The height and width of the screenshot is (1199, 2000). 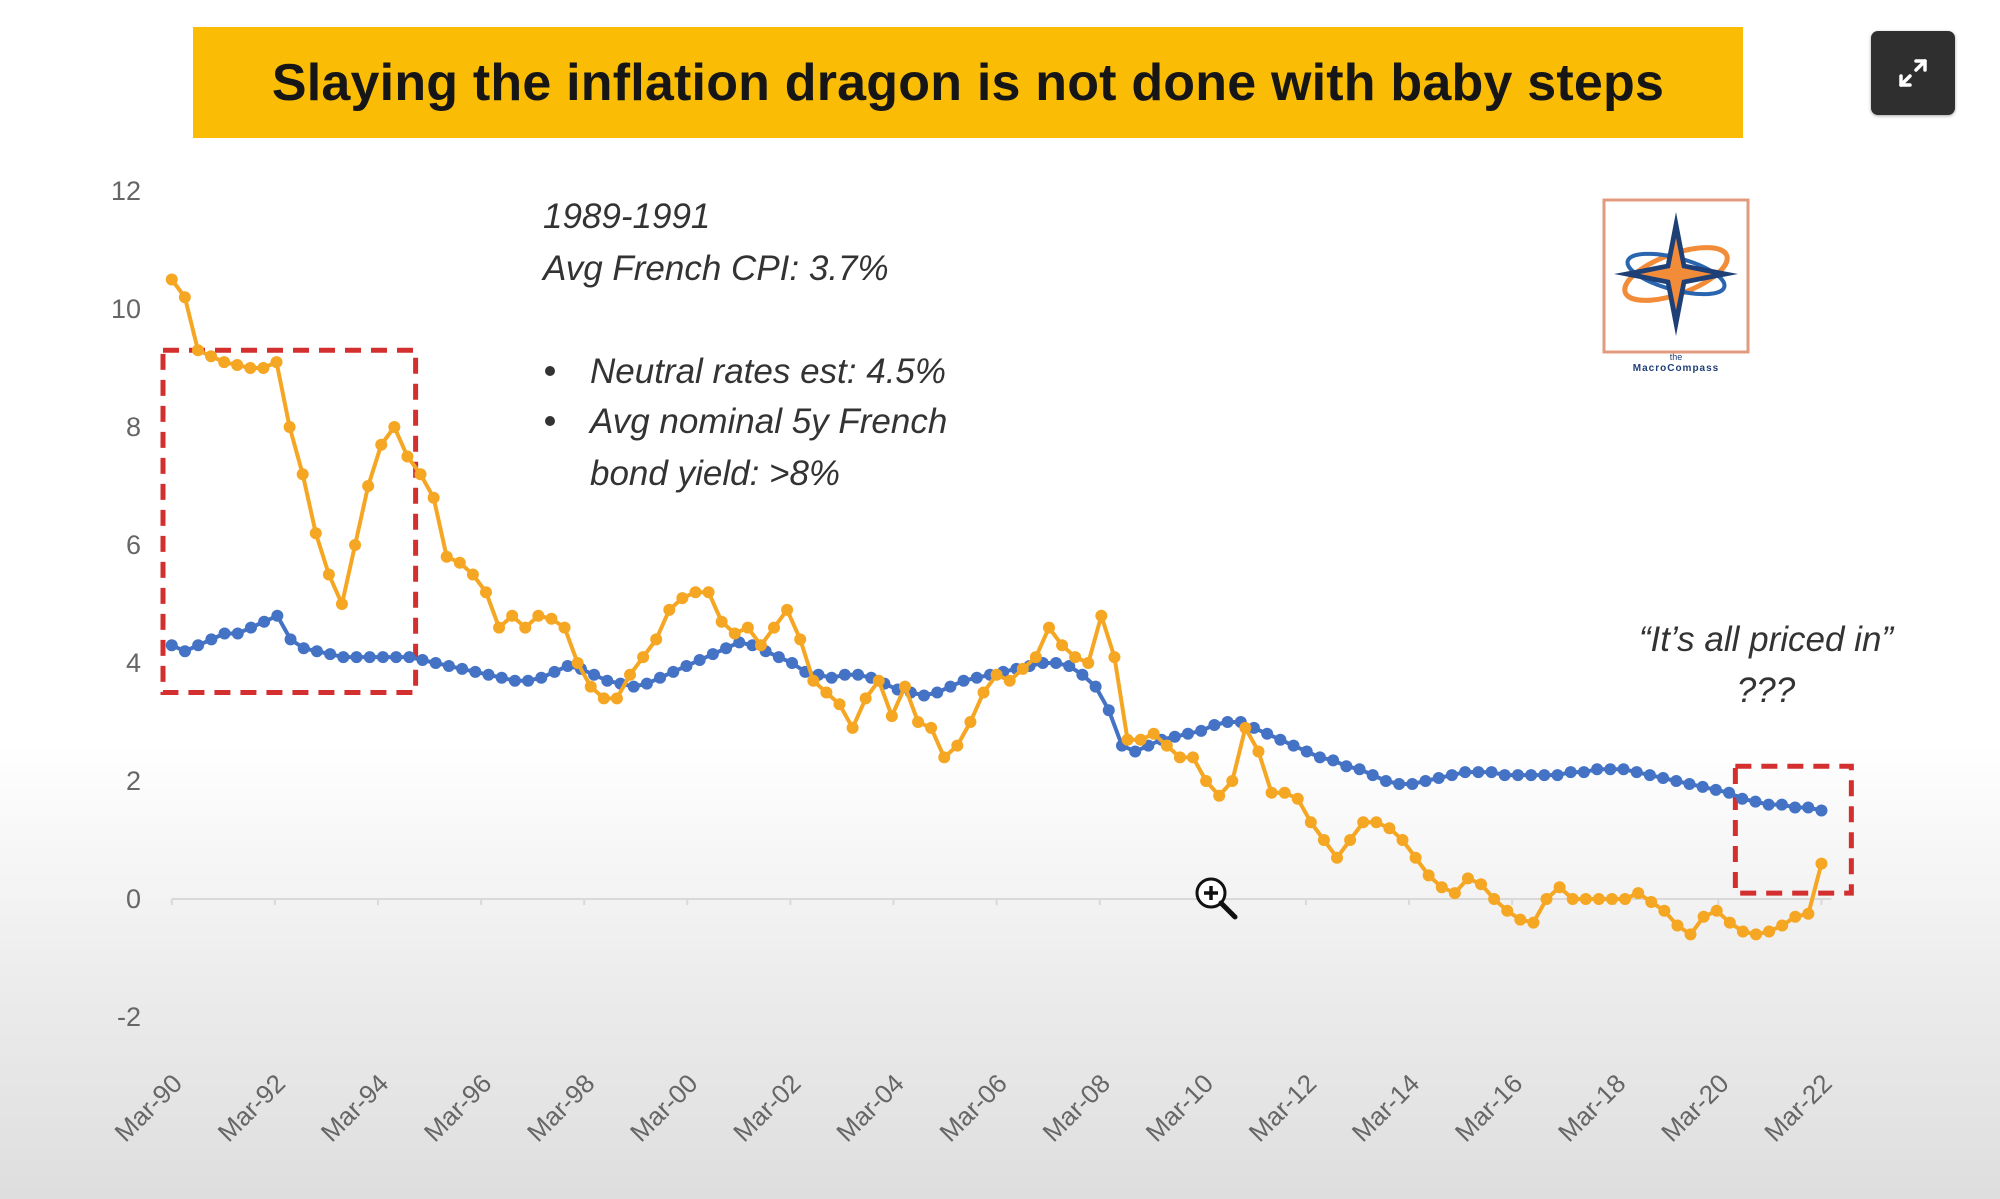 What do you see at coordinates (126, 604) in the screenshot?
I see `y-axis: -2 0 2 4 6 8 10 12` at bounding box center [126, 604].